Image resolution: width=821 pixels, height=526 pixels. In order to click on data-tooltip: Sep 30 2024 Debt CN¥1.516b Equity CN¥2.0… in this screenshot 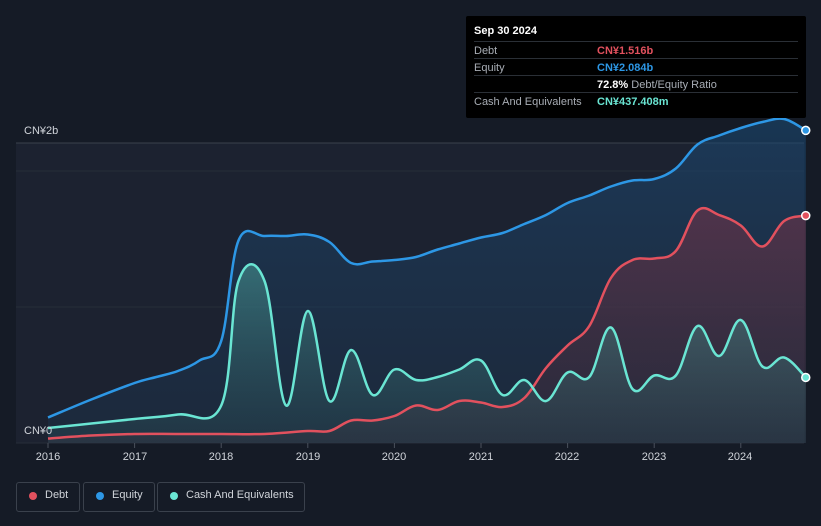, I will do `click(636, 67)`.